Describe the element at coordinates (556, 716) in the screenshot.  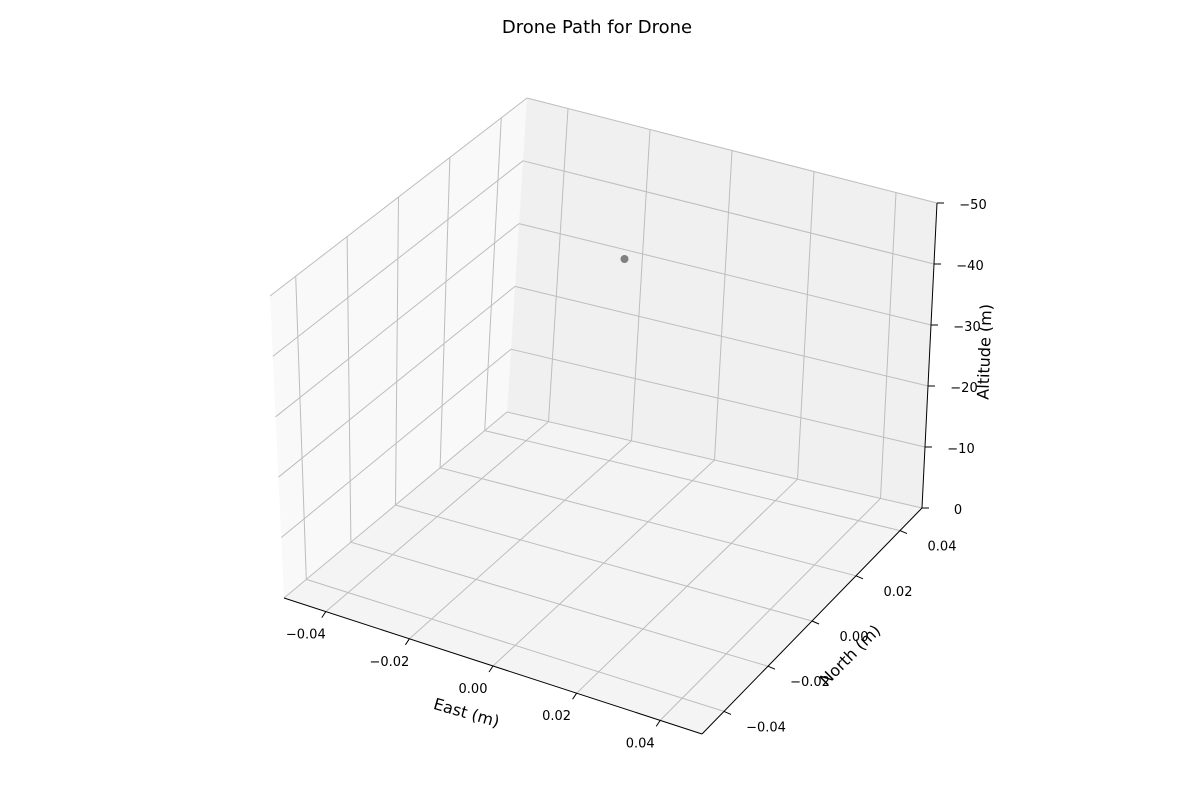
I see `east-tick-label: 0.02` at that location.